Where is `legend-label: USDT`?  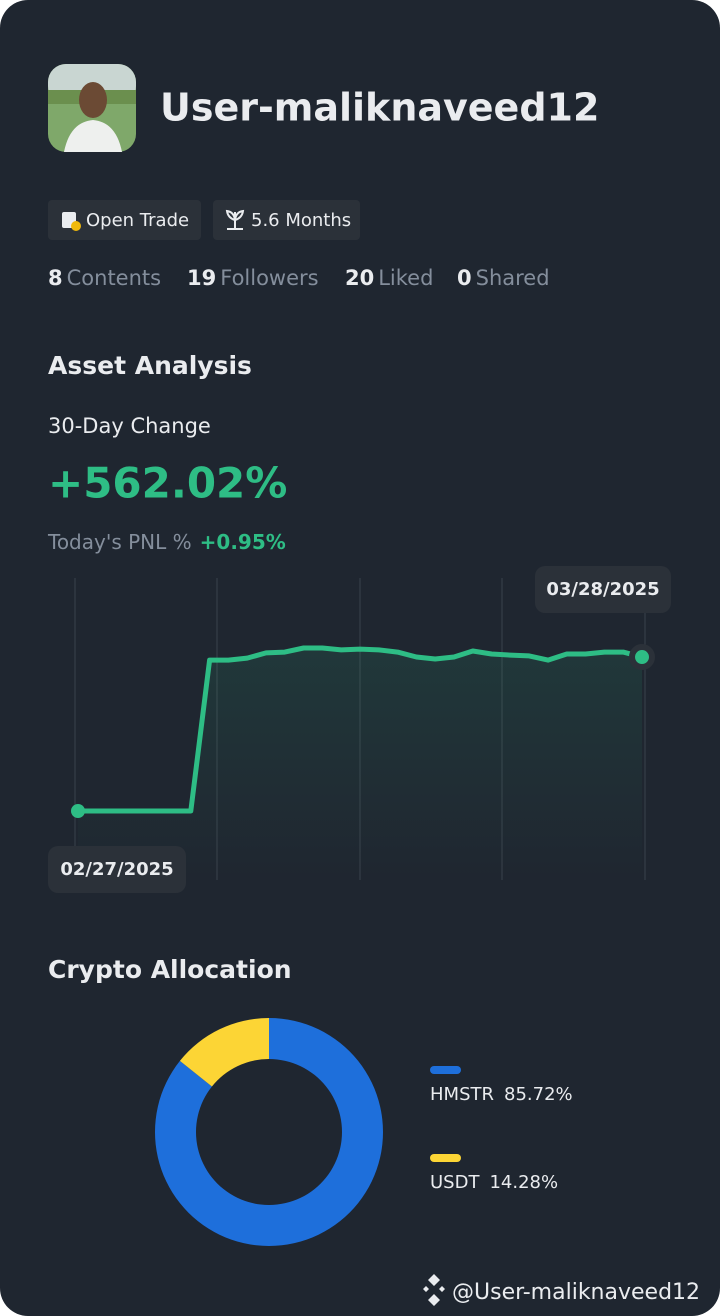
legend-label: USDT is located at coordinates (455, 1182).